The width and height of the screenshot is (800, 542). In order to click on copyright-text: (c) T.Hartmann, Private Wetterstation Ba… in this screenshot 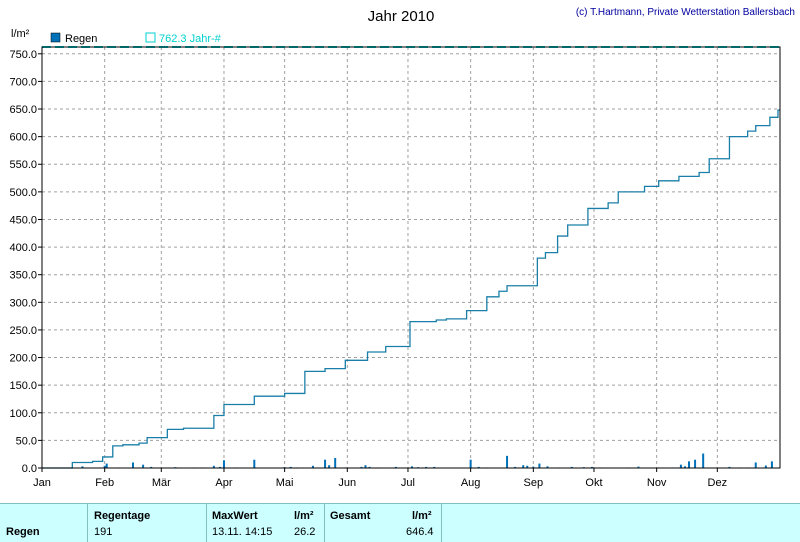, I will do `click(685, 12)`.